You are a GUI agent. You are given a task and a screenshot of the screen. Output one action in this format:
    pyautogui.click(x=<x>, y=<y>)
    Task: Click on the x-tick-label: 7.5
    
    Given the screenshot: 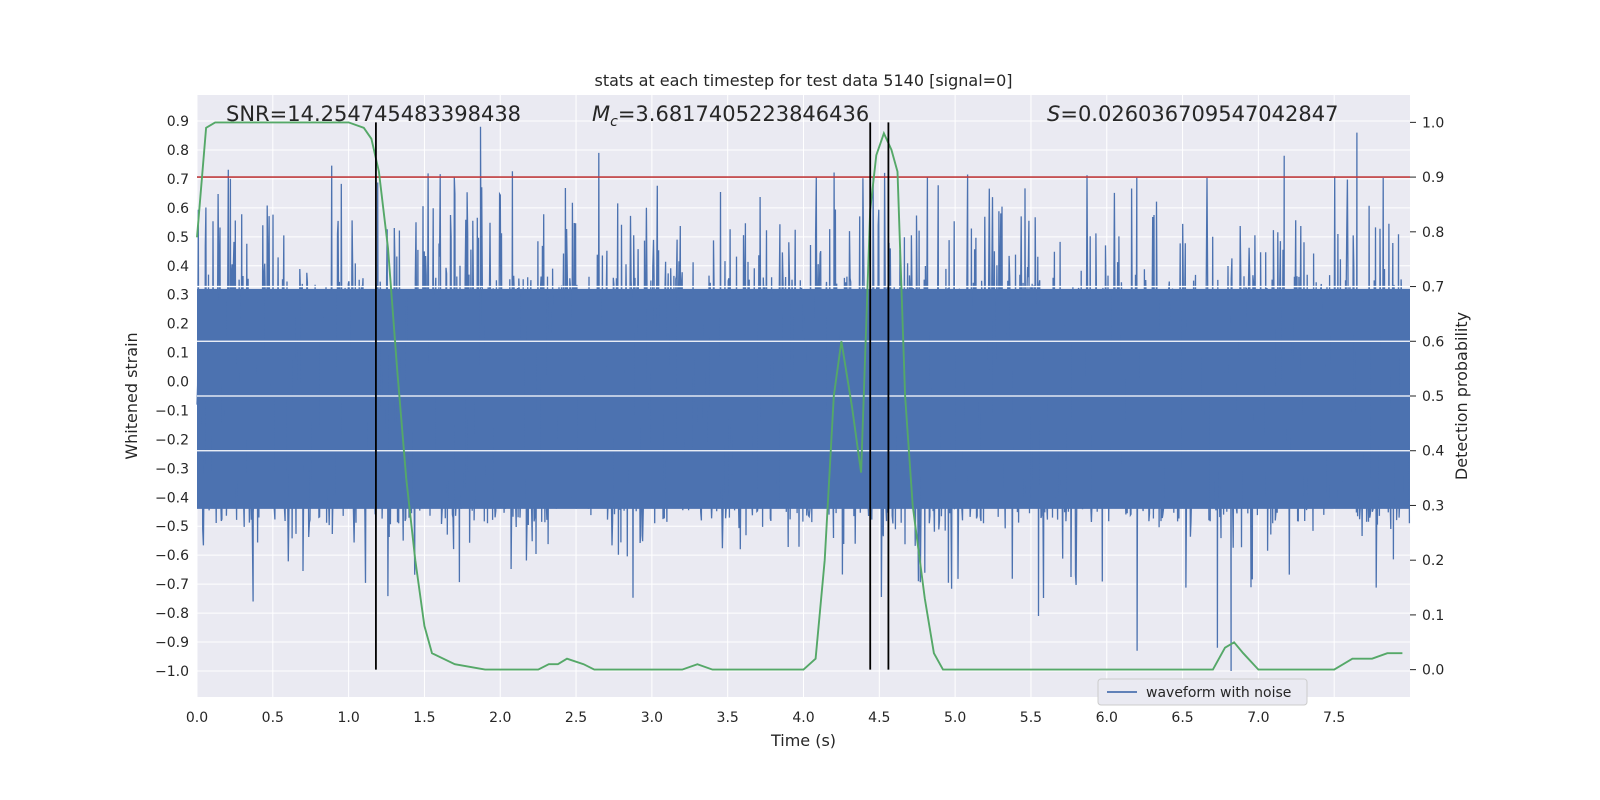 What is the action you would take?
    pyautogui.click(x=1334, y=718)
    